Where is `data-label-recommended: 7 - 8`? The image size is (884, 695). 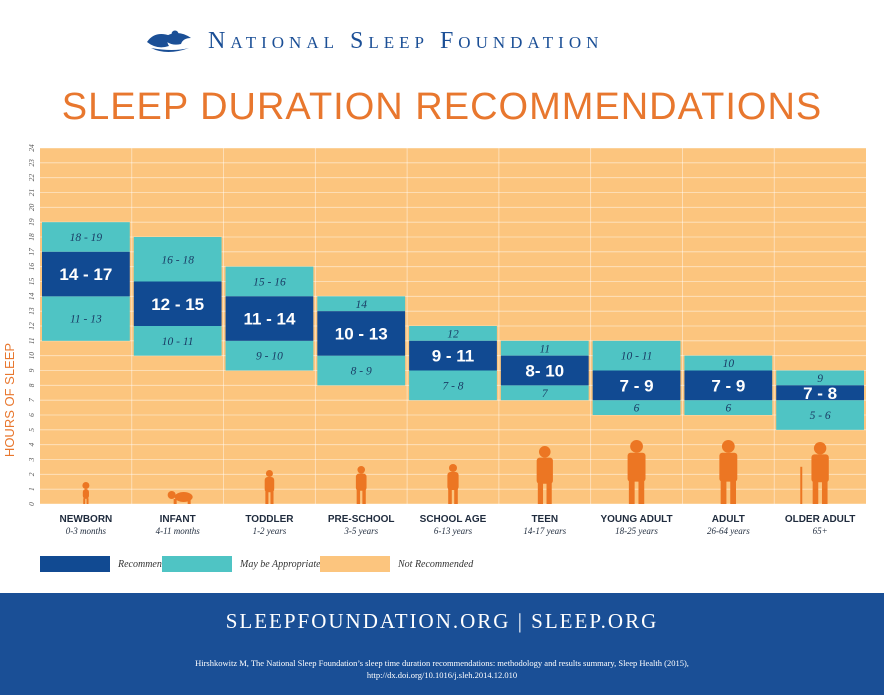
data-label-recommended: 7 - 8 is located at coordinates (820, 393).